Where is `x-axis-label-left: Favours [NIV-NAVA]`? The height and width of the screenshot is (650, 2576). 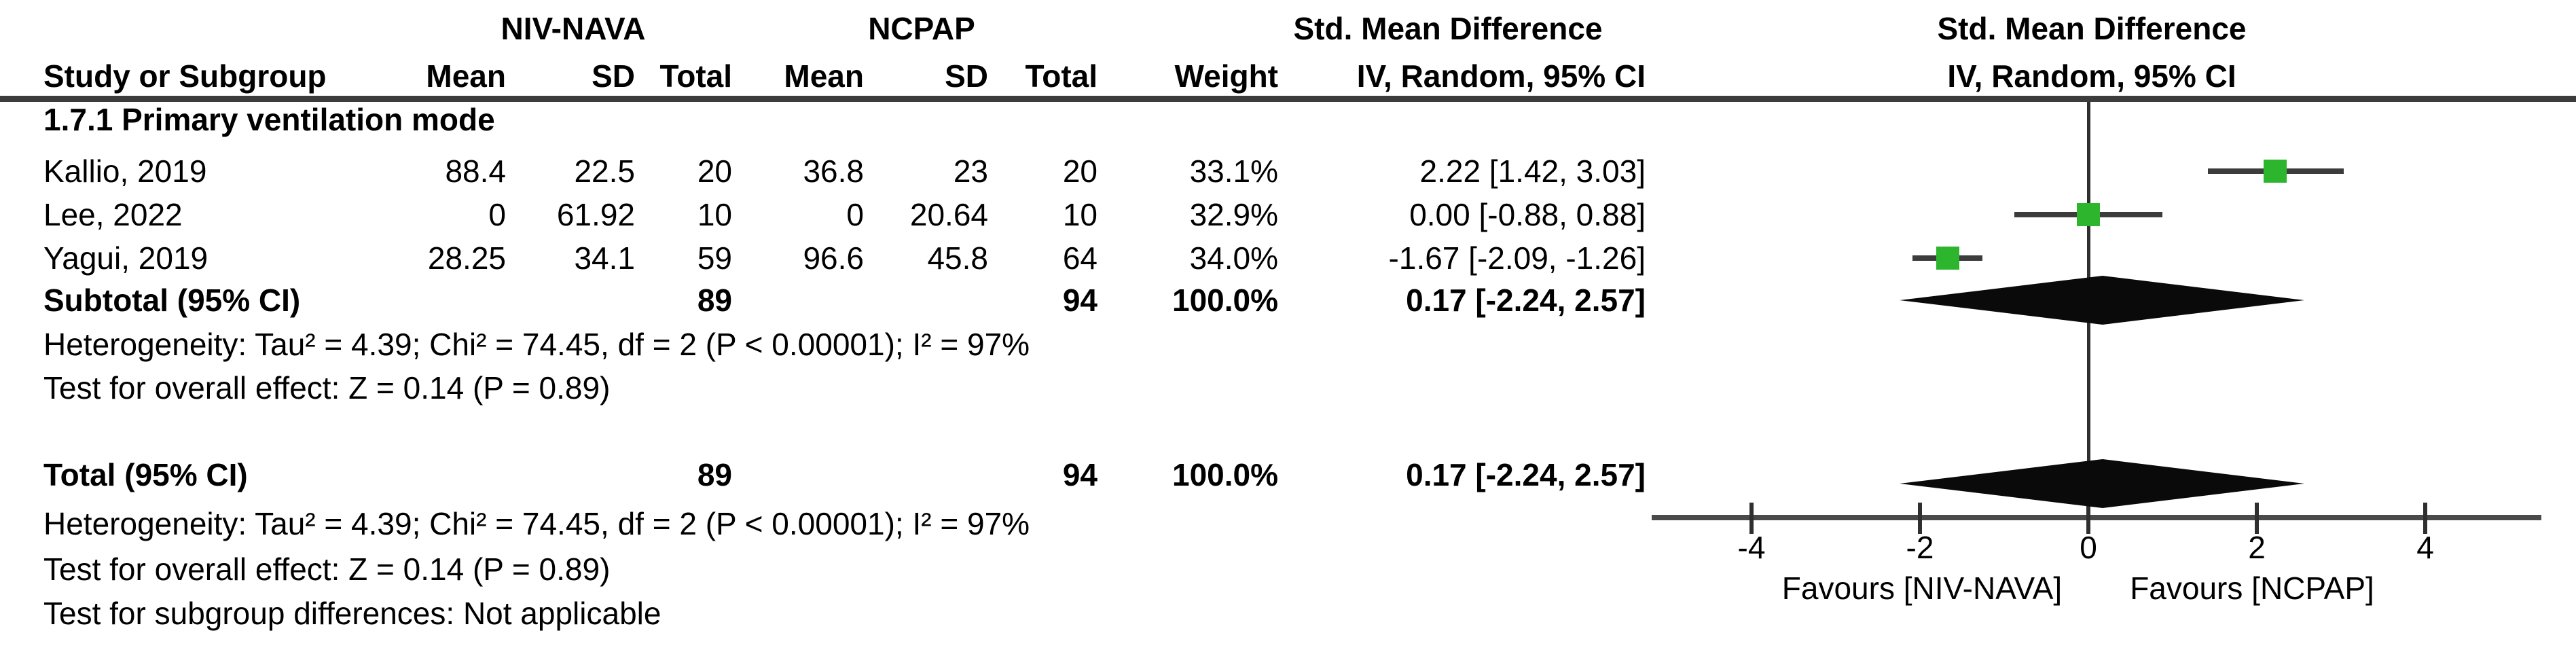
x-axis-label-left: Favours [NIV-NAVA] is located at coordinates (1922, 588).